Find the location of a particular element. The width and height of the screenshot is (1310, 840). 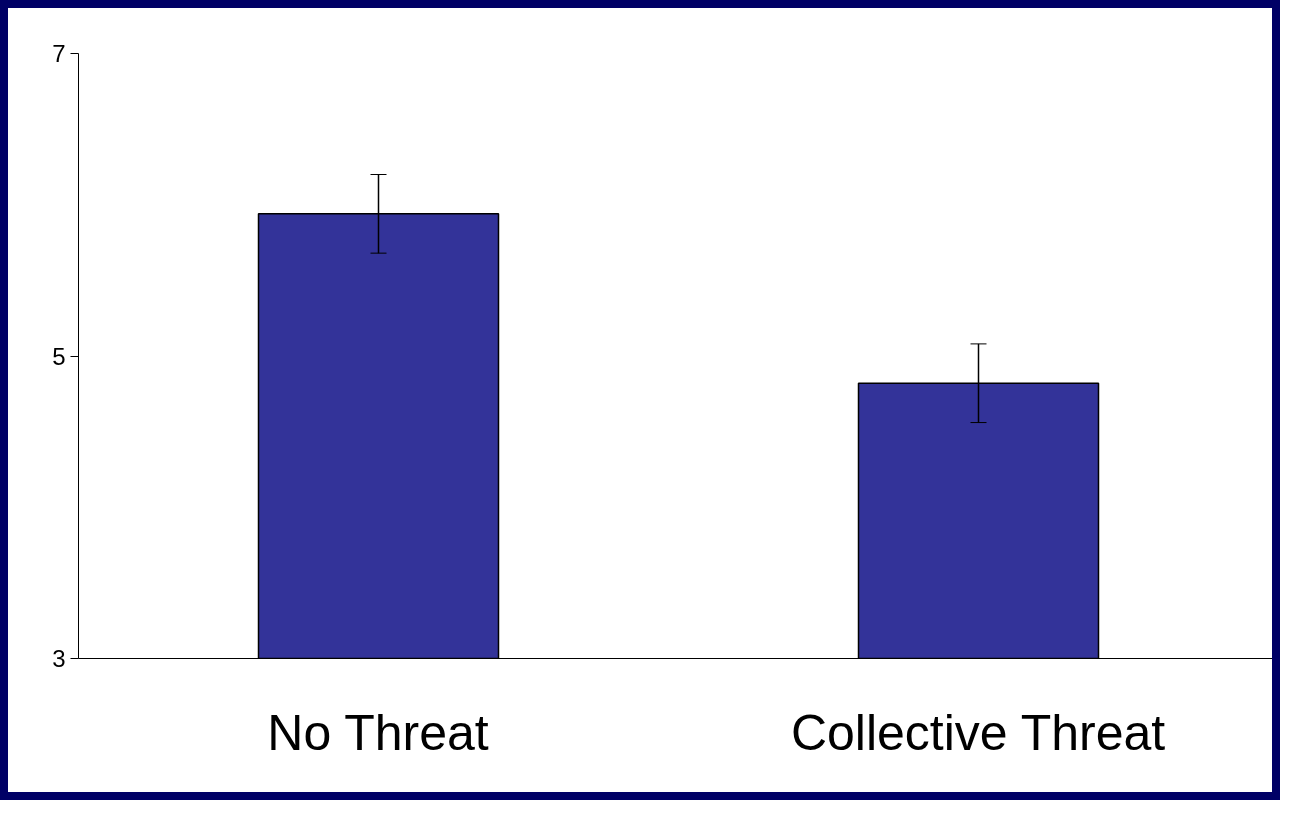

y-tick-label: 5 is located at coordinates (59, 356).